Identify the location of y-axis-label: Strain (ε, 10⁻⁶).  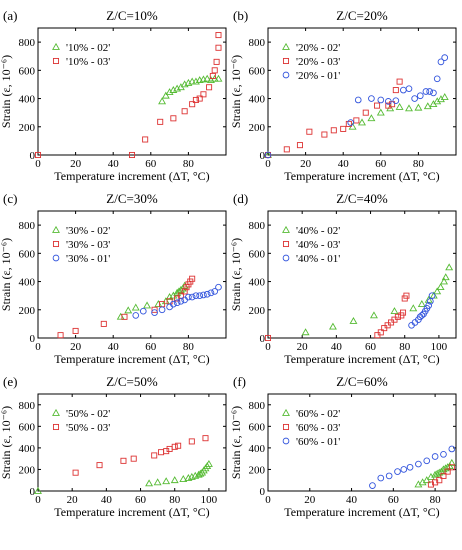
(6, 274).